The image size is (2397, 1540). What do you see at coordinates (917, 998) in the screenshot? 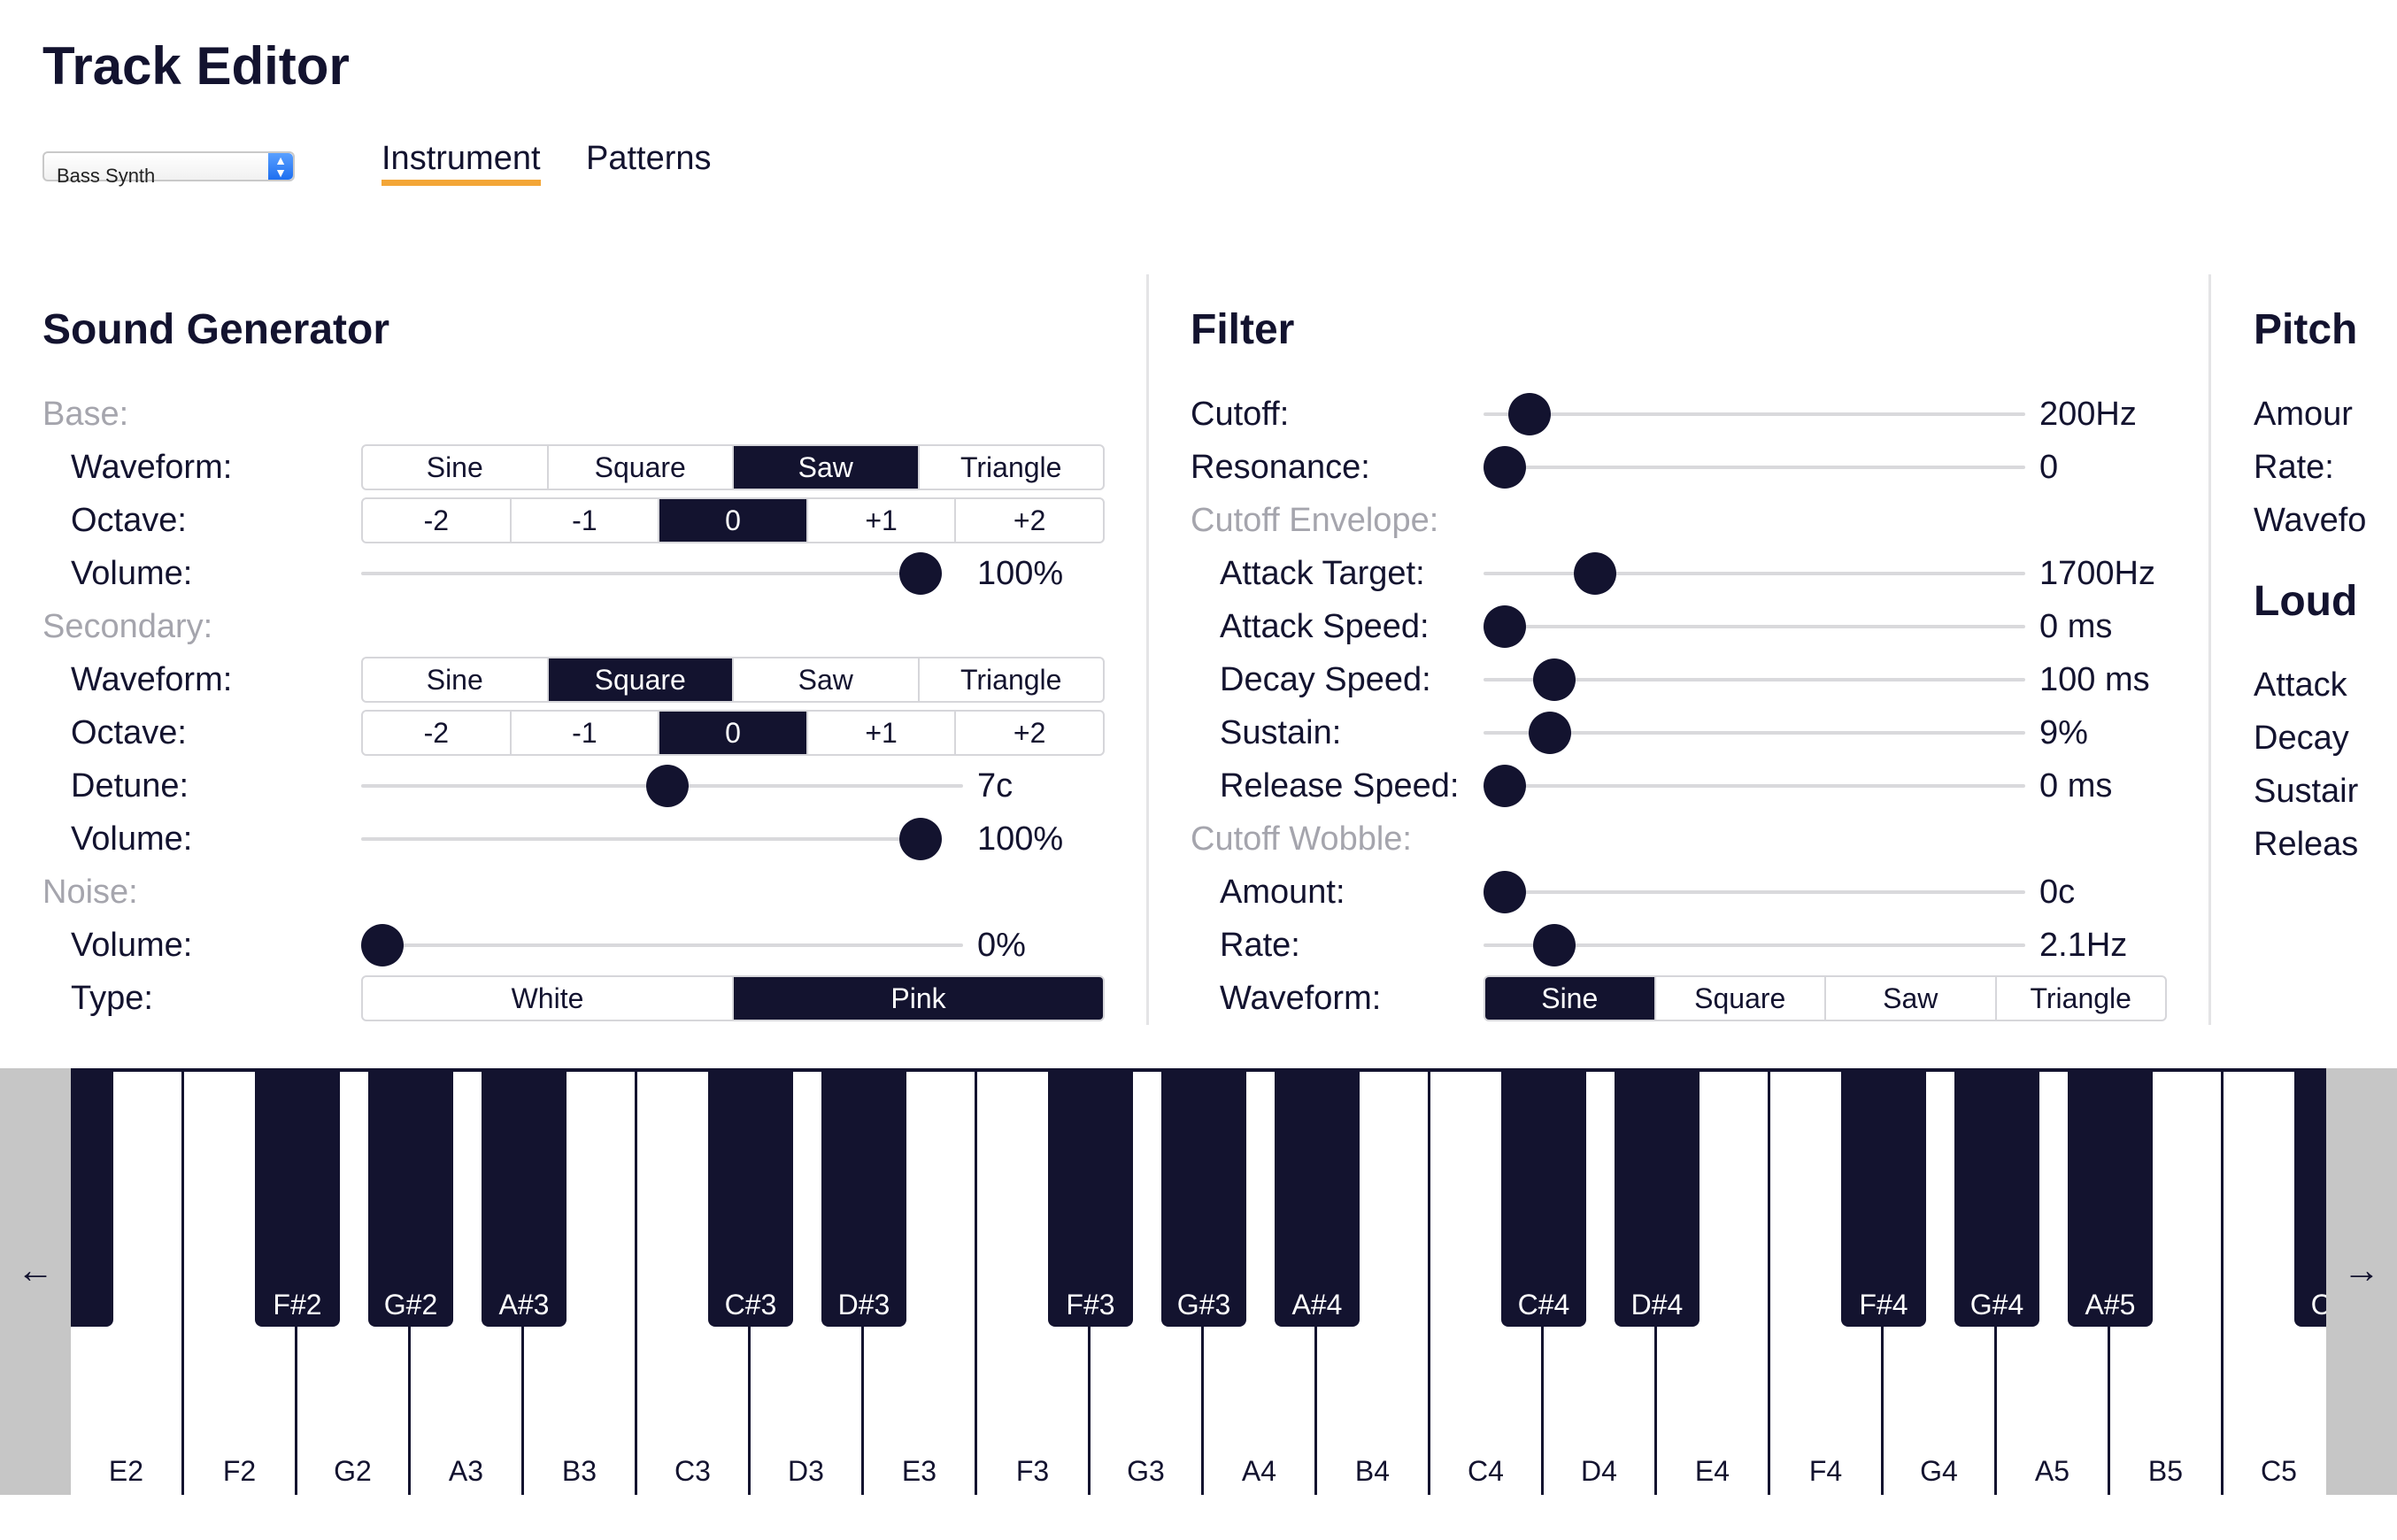
I see `noise-type-selector-option: Pink` at bounding box center [917, 998].